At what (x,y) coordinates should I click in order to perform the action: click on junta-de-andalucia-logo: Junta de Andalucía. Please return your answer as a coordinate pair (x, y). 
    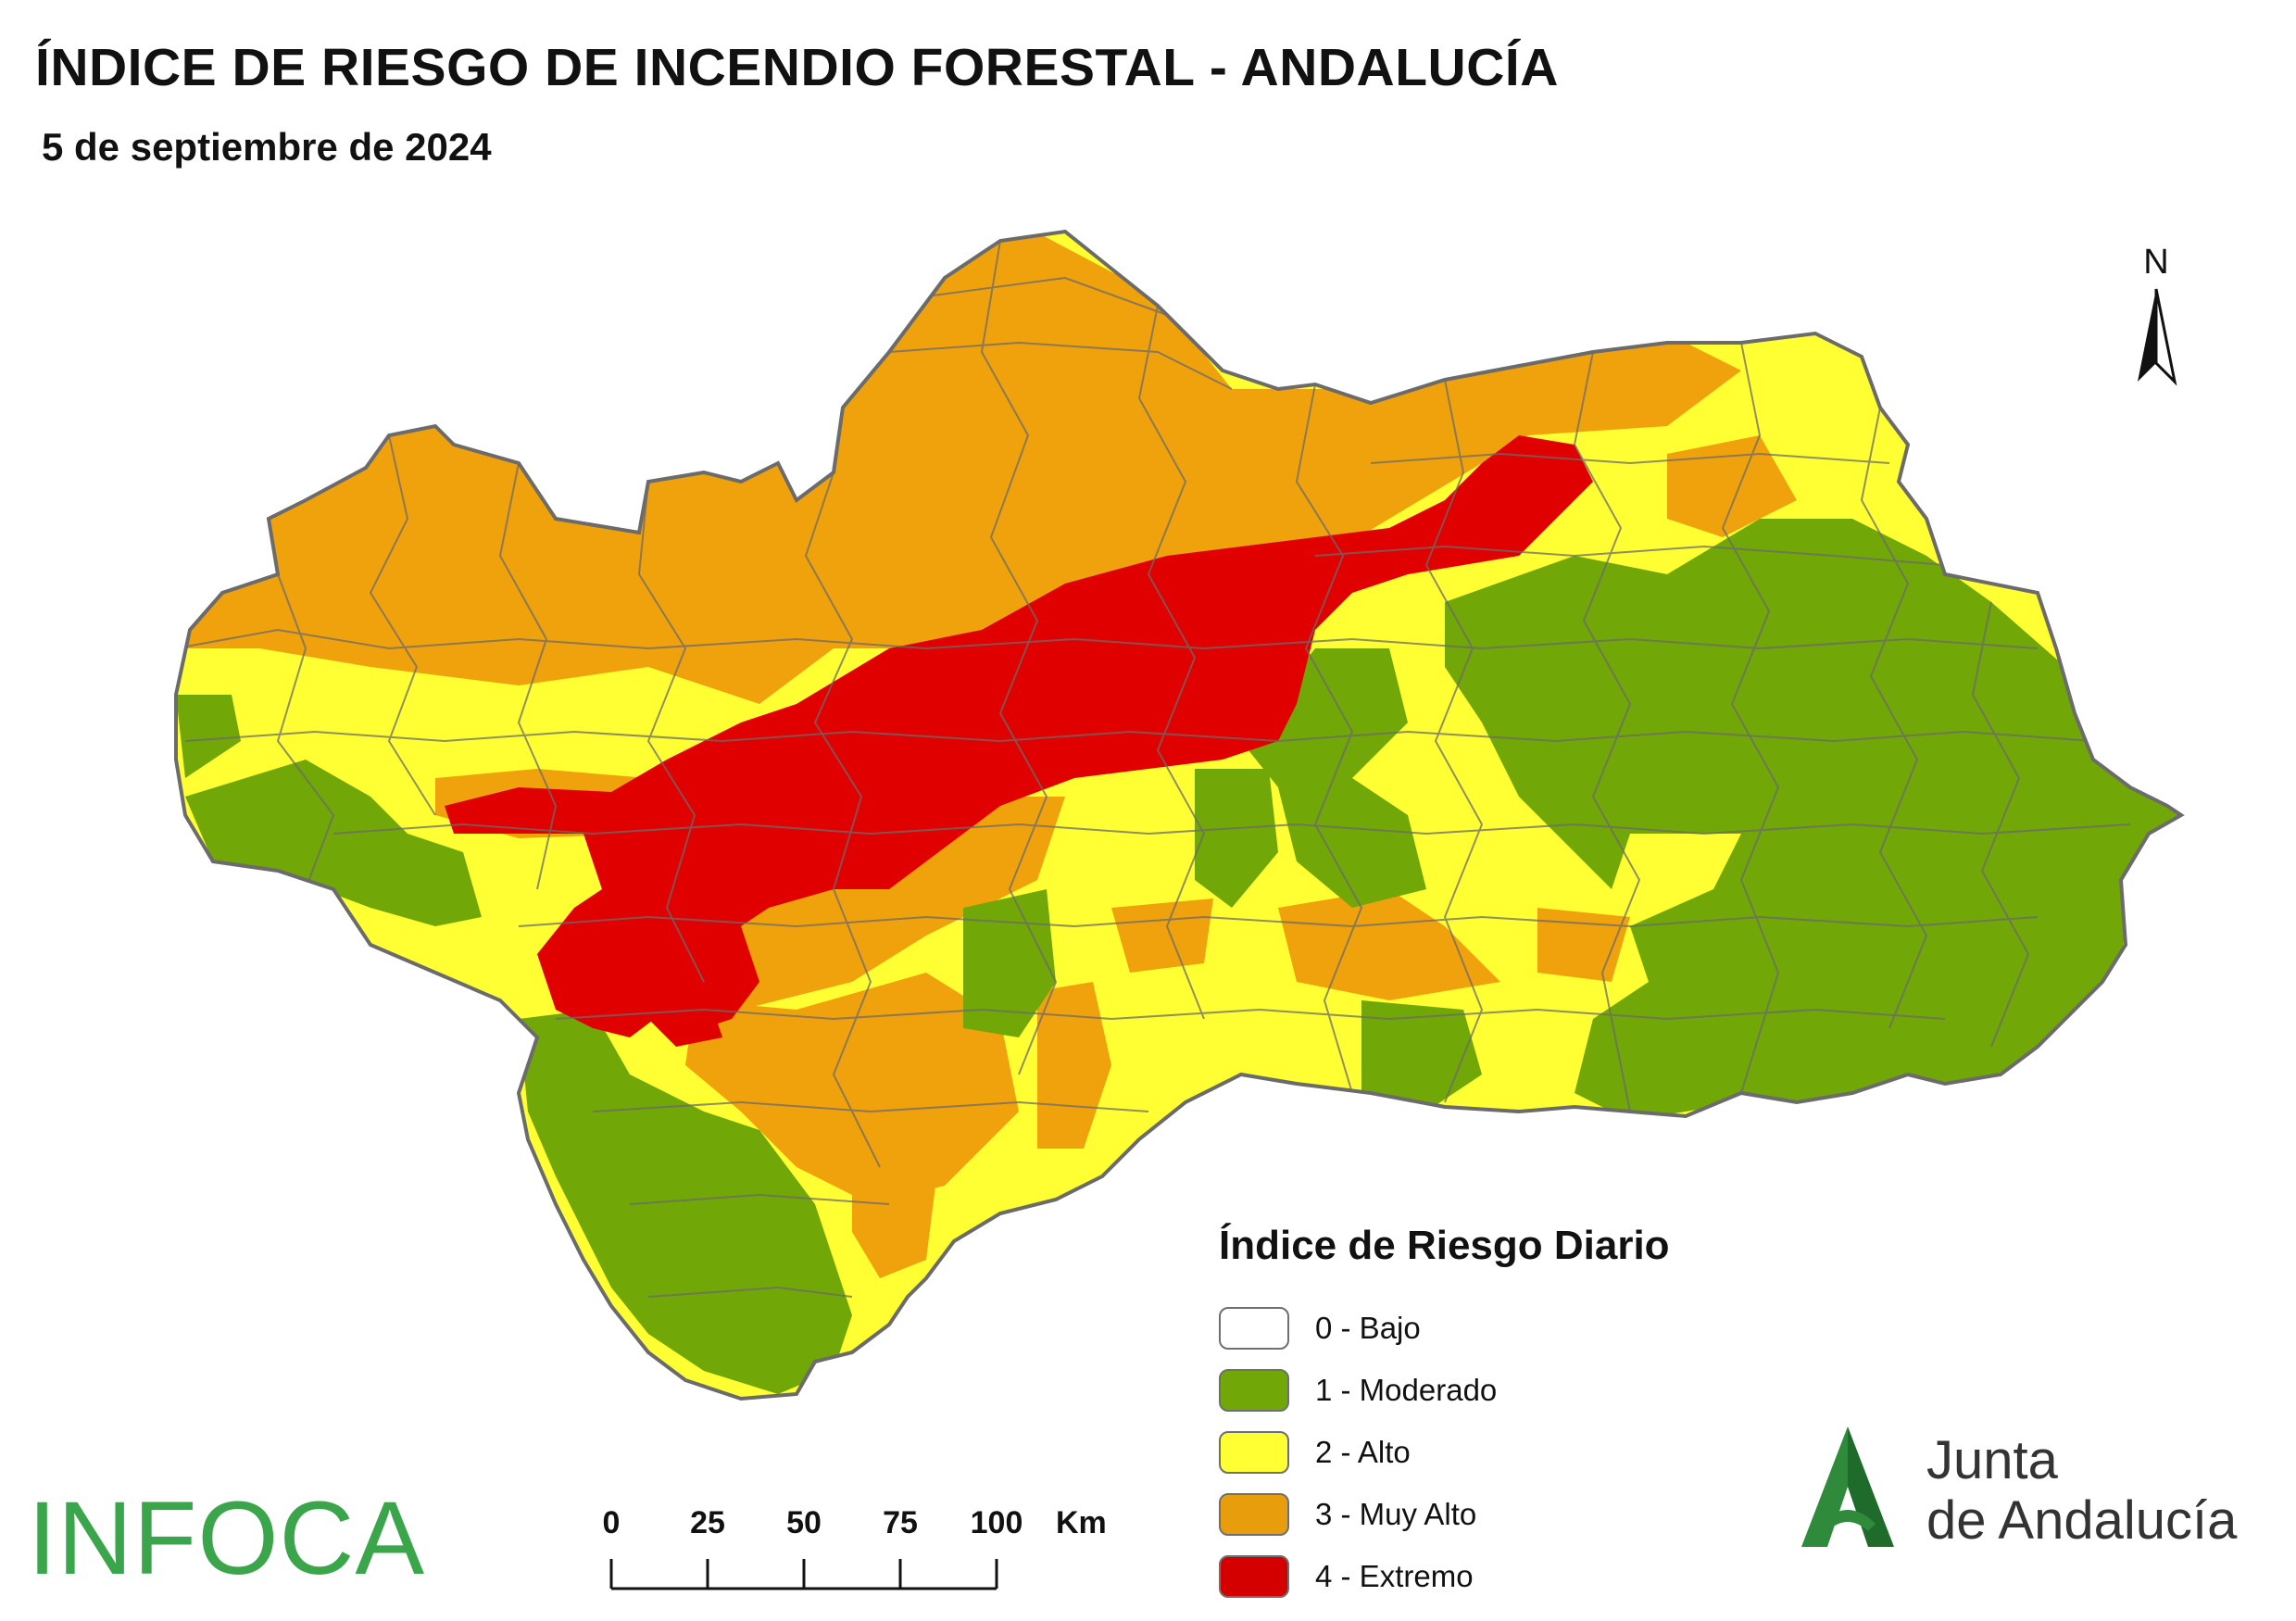
    Looking at the image, I should click on (2024, 1491).